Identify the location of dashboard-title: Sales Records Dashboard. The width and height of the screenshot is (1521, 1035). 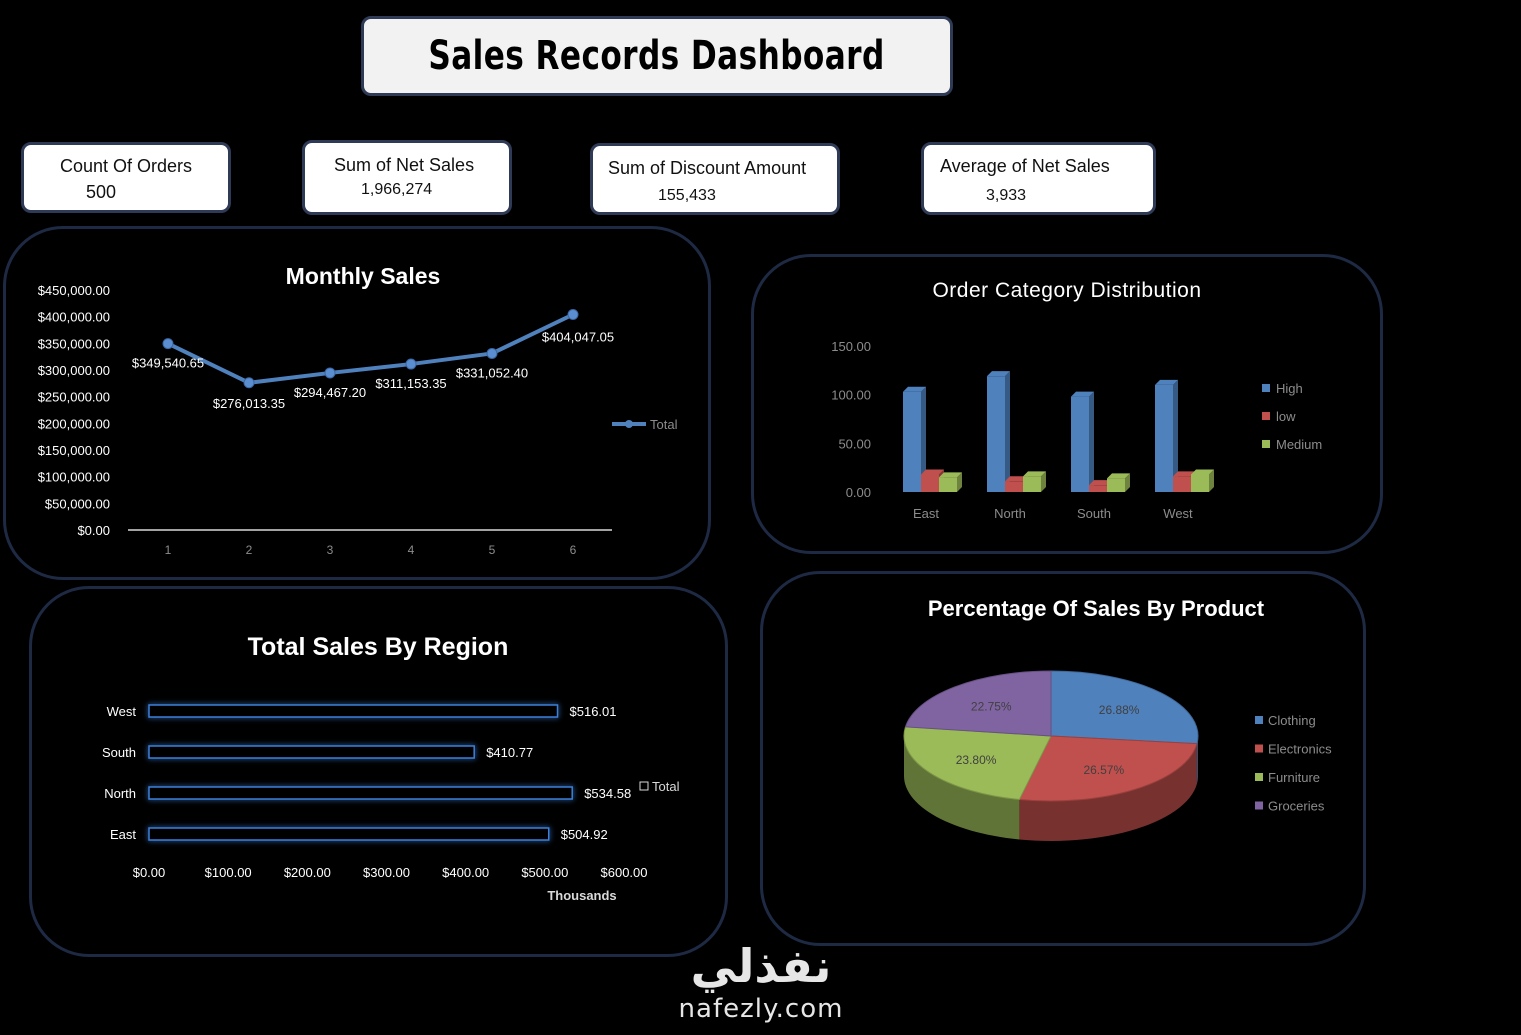
(657, 56).